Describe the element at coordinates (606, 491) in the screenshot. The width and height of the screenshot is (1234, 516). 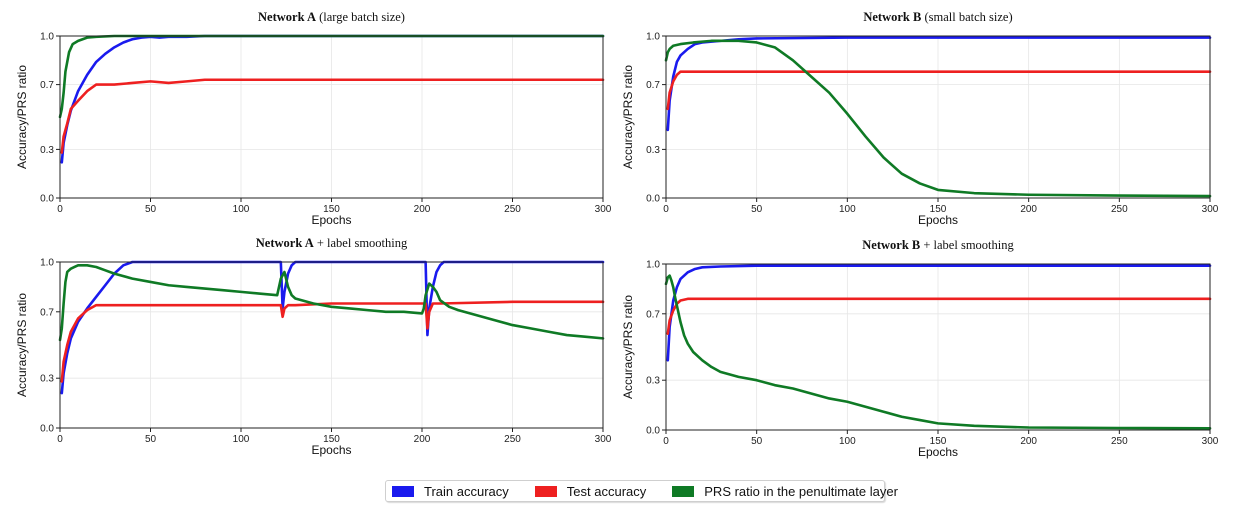
I see `legend-label-test: Test accuracy` at that location.